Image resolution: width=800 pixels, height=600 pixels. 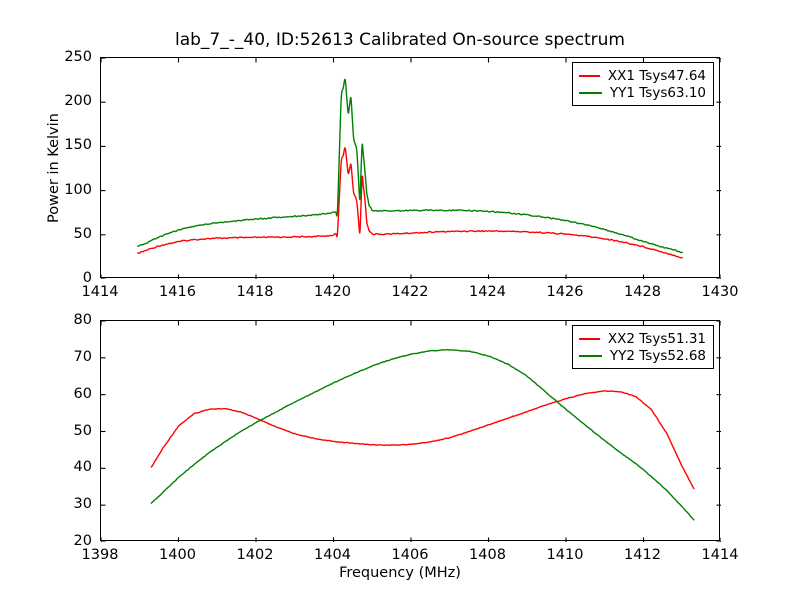 What do you see at coordinates (720, 292) in the screenshot?
I see `top-x-tick: 1430` at bounding box center [720, 292].